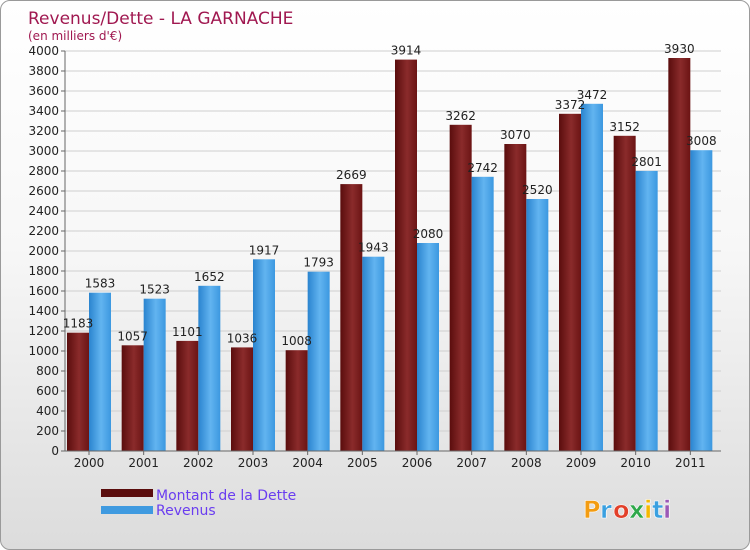 The width and height of the screenshot is (750, 550). What do you see at coordinates (621, 510) in the screenshot?
I see `logo-letter: o` at bounding box center [621, 510].